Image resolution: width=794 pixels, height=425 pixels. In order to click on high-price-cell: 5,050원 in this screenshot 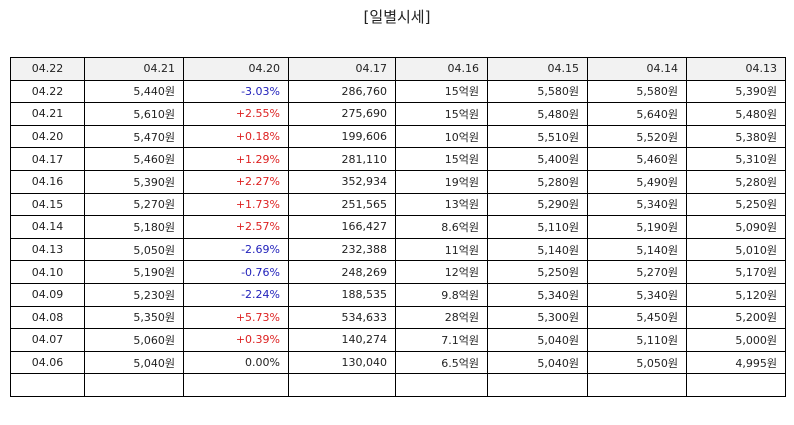, I will do `click(637, 362)`.